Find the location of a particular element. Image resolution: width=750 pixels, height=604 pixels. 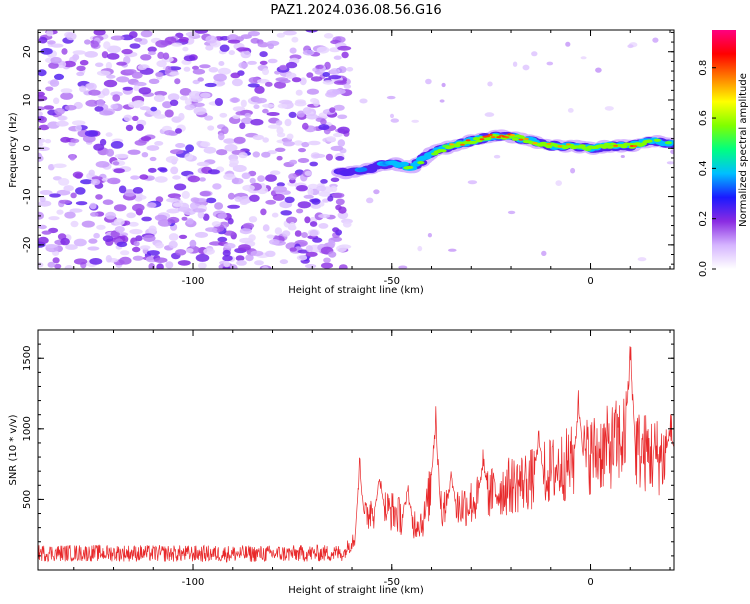

snr-y-axis-label: SNR (10 * v/v) is located at coordinates (13, 449).